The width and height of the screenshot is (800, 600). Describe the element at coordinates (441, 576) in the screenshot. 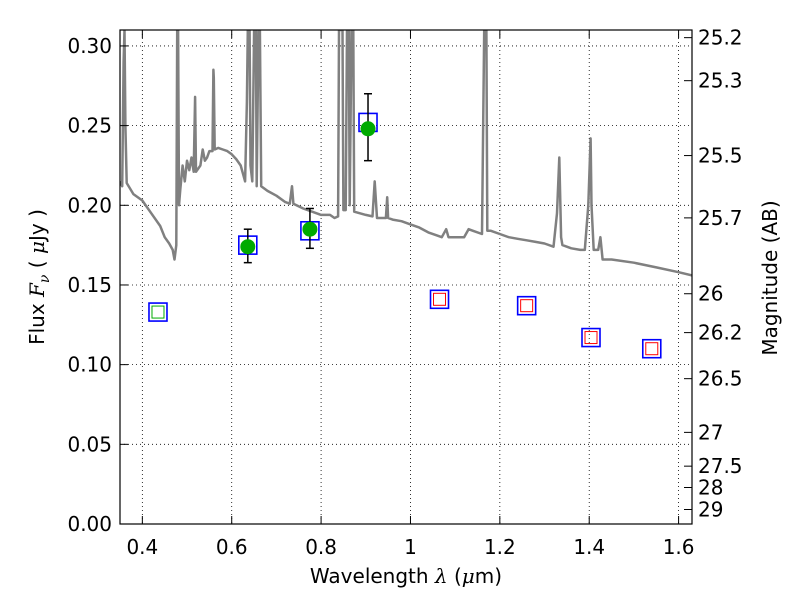

I see `x-axis-label-lambda: λ` at that location.